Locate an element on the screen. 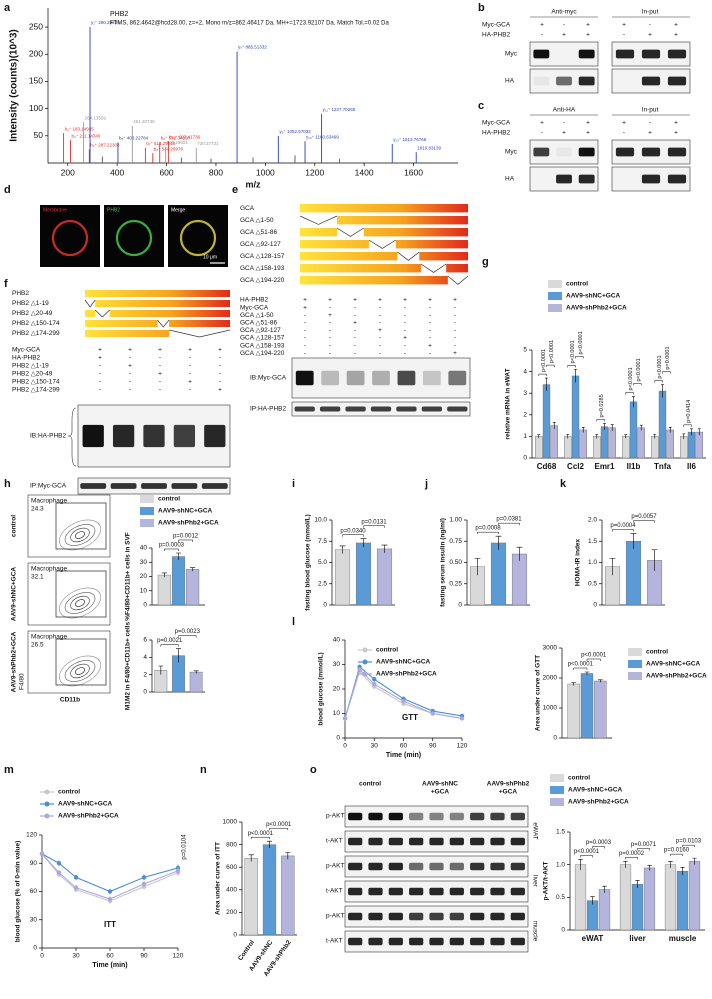  panel-letter: a is located at coordinates (7, 8).